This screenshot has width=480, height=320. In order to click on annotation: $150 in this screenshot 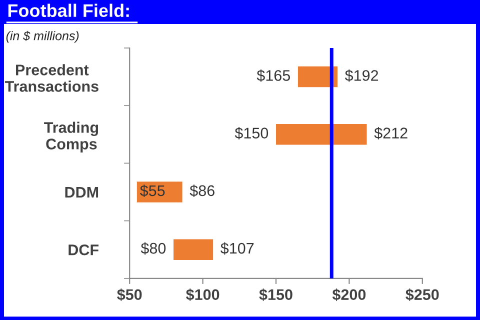, I will do `click(251, 133)`.